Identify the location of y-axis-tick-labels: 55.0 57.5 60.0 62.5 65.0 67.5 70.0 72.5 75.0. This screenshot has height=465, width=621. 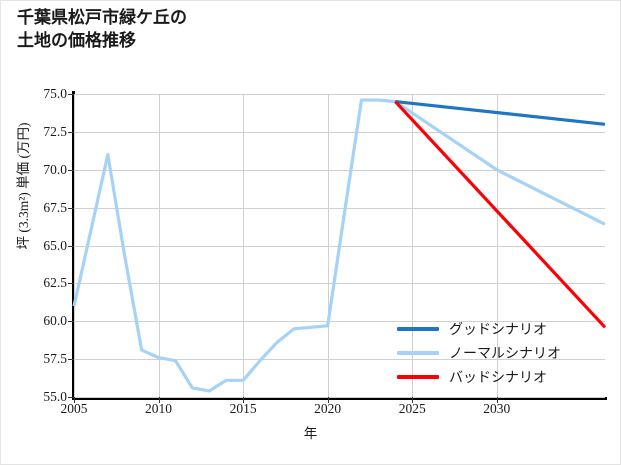
(34, 245).